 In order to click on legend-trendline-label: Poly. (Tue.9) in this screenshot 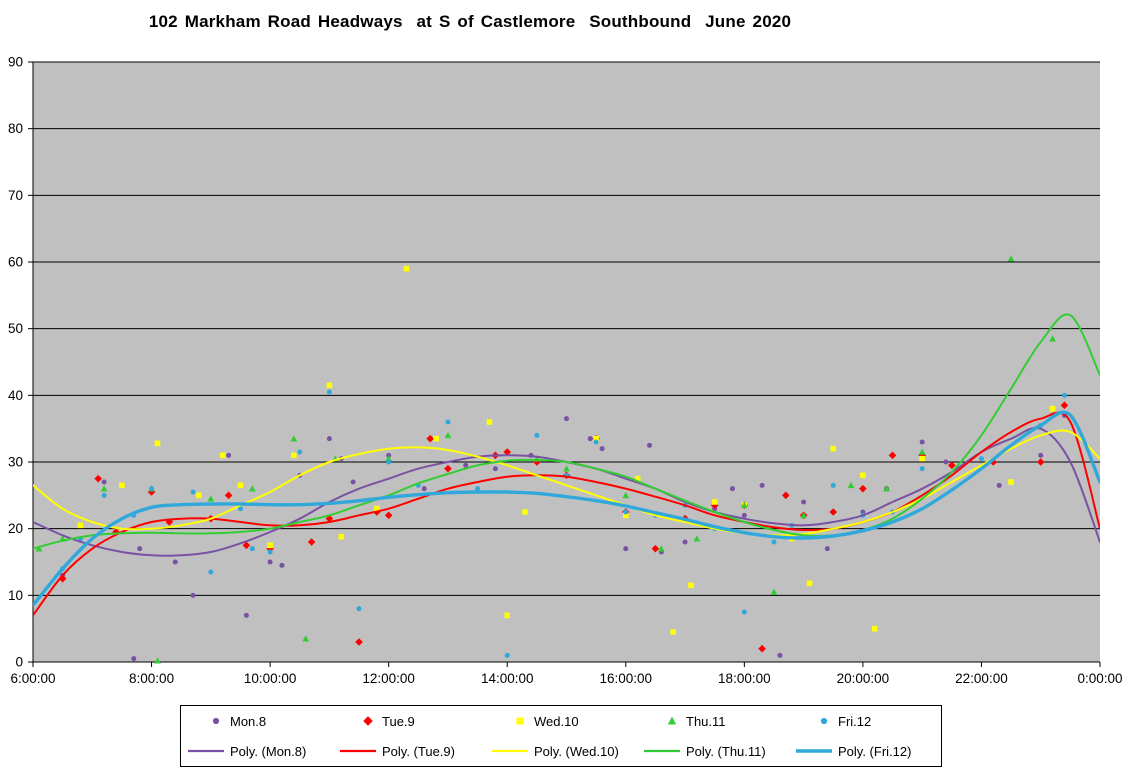, I will do `click(418, 751)`.